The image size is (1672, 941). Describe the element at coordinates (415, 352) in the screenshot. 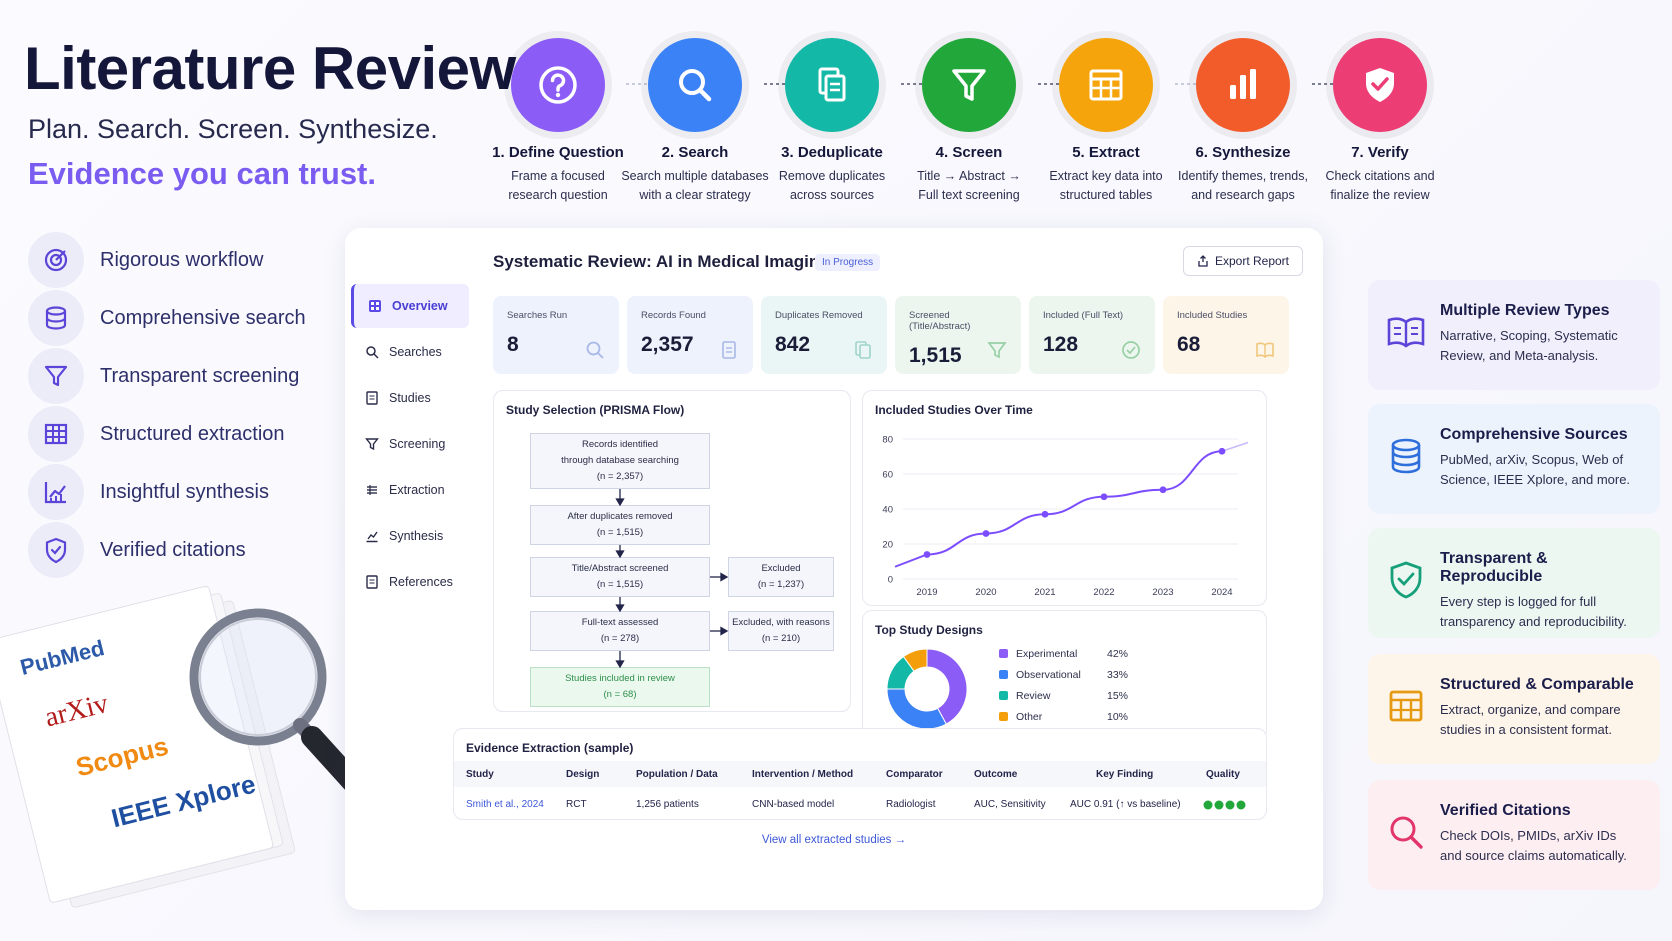

I see `nav-label: Searches` at that location.